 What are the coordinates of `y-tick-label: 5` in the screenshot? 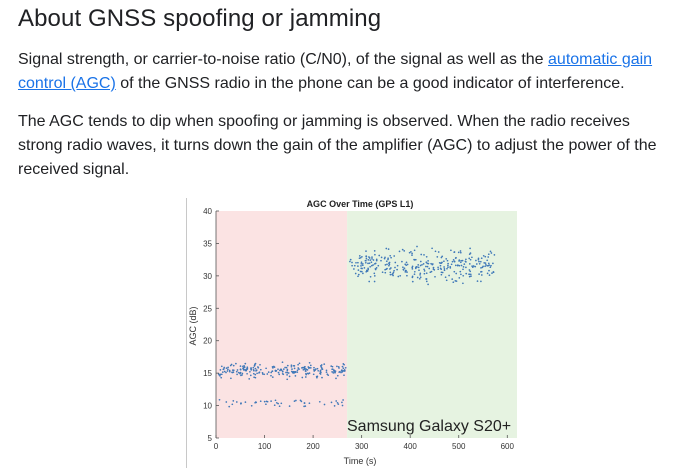 It's located at (210, 438).